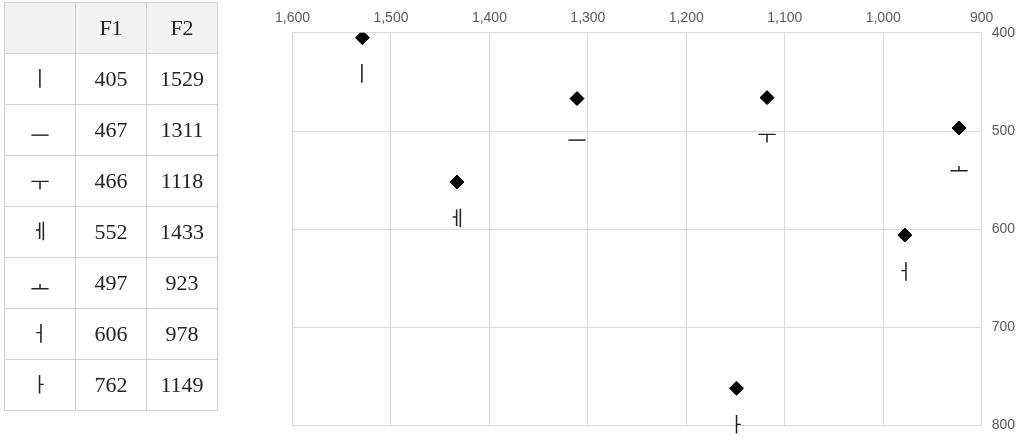  I want to click on text: 606, so click(111, 334).